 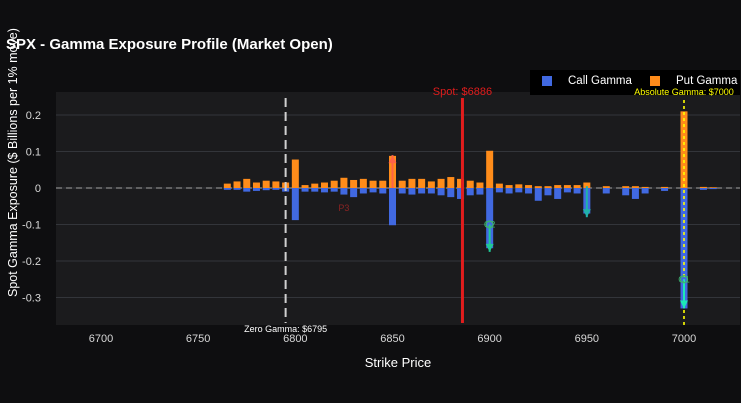 What do you see at coordinates (655, 81) in the screenshot?
I see `put-swatch` at bounding box center [655, 81].